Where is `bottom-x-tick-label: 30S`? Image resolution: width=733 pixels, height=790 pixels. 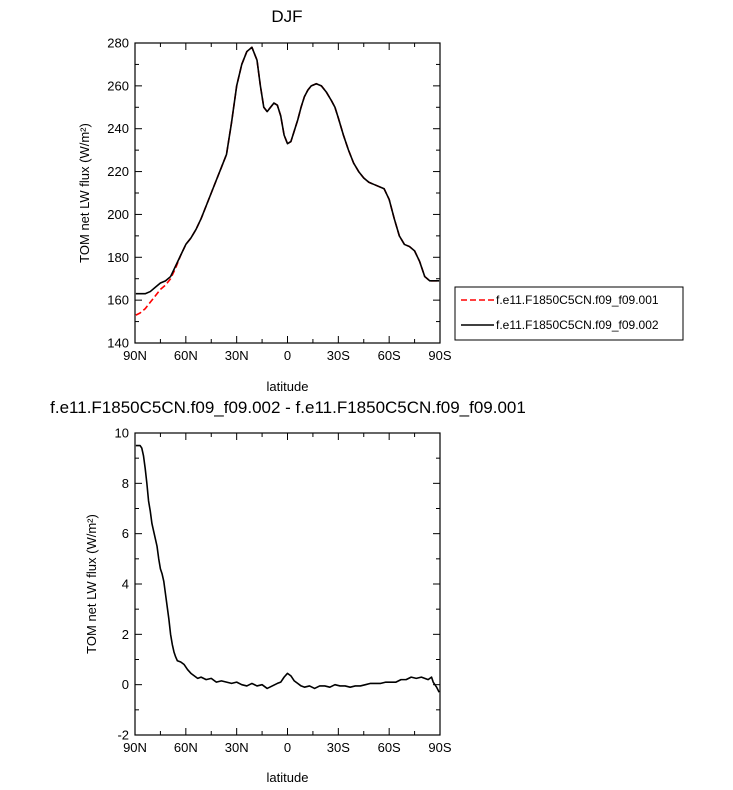 bottom-x-tick-label: 30S is located at coordinates (338, 747).